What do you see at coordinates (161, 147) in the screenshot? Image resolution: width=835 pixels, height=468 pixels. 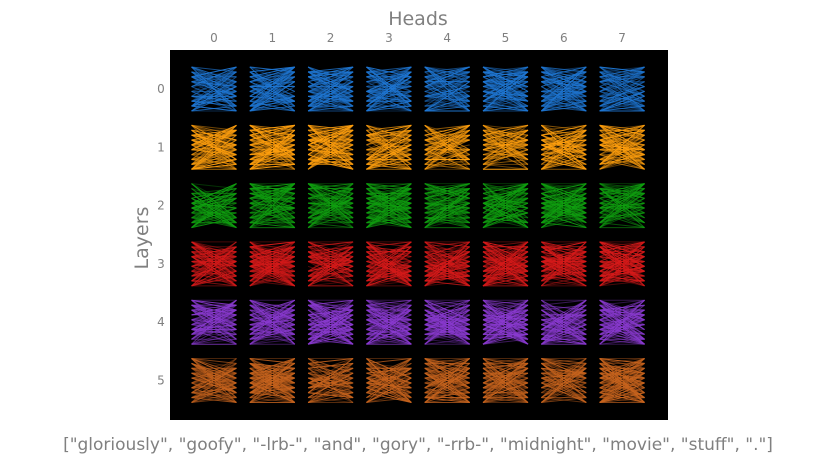 I see `layer-tick-1: 1` at bounding box center [161, 147].